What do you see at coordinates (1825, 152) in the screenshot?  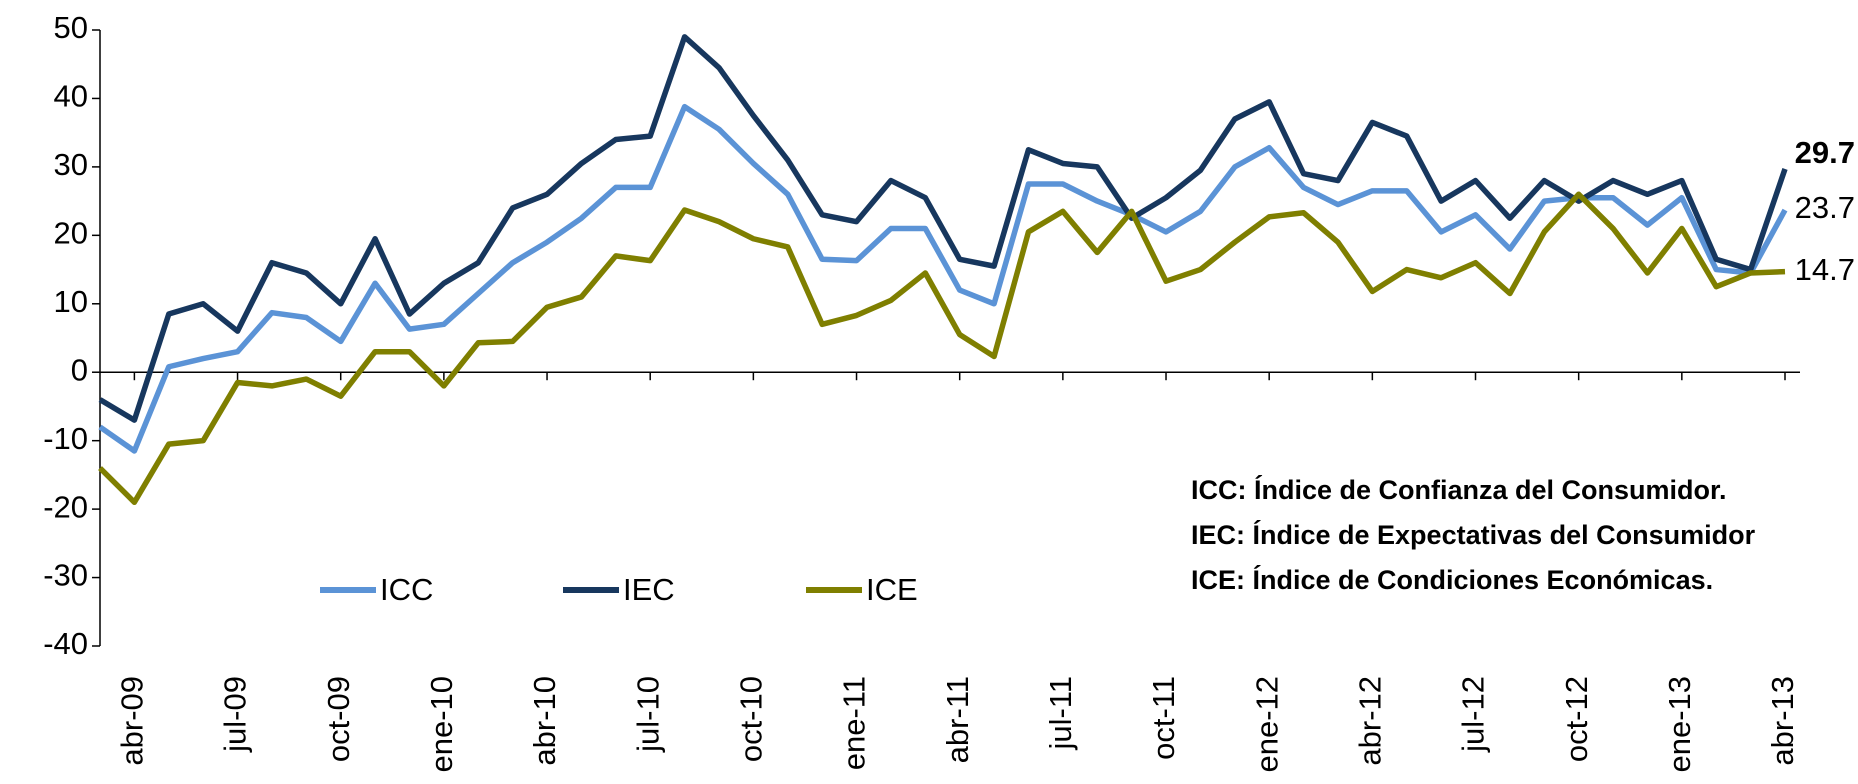 I see `end-label: 29.7` at bounding box center [1825, 152].